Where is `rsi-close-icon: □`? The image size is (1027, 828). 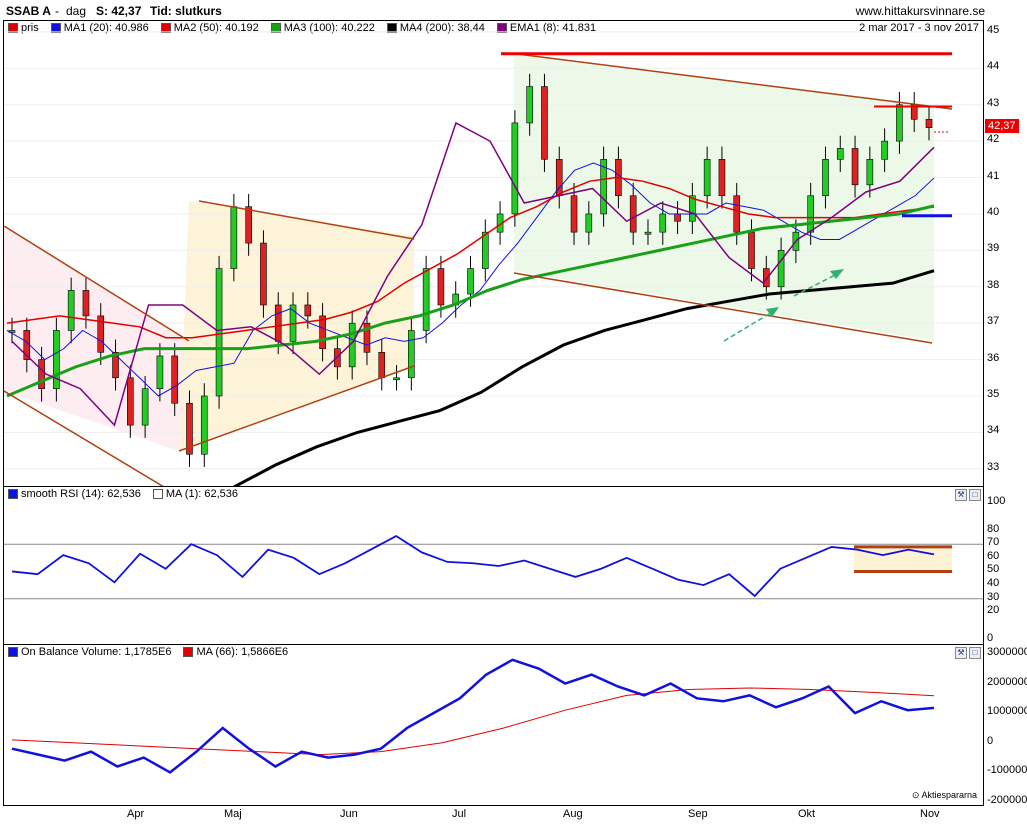 rsi-close-icon: □ is located at coordinates (975, 495).